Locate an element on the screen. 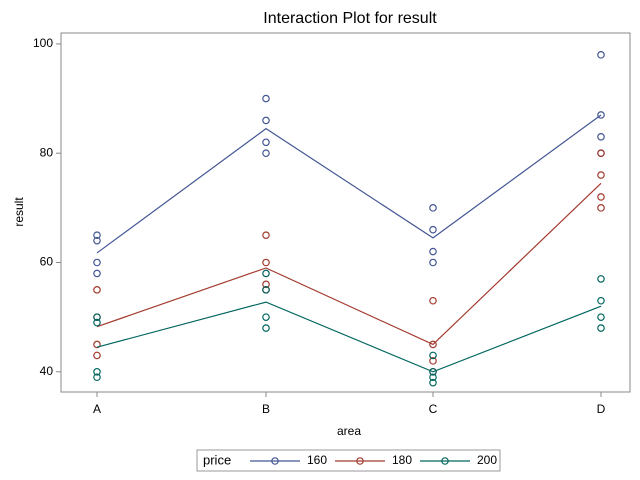  y-tick-label: 100 is located at coordinates (43, 43).